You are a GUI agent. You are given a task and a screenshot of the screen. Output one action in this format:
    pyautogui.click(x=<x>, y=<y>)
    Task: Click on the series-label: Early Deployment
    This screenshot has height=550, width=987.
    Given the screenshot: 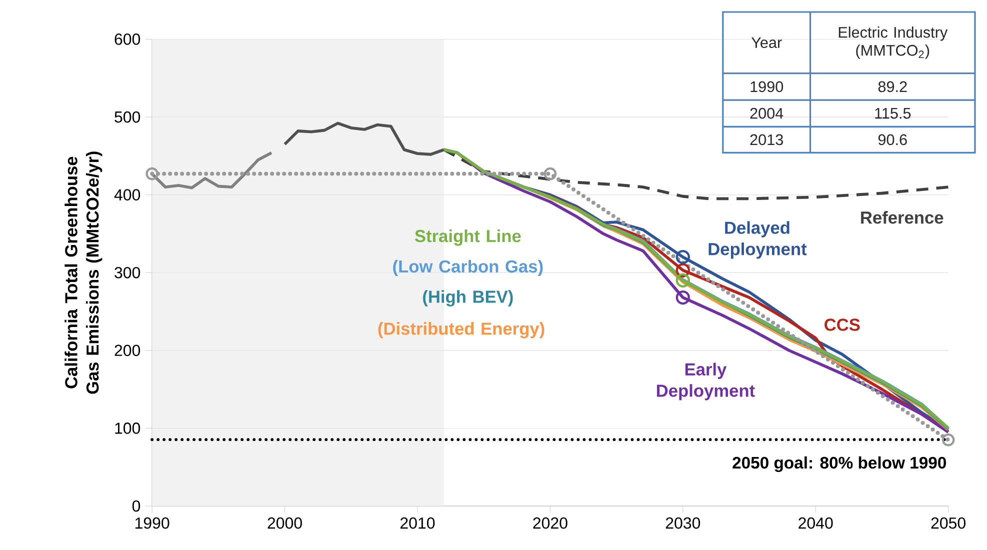 What is the action you would take?
    pyautogui.click(x=705, y=382)
    